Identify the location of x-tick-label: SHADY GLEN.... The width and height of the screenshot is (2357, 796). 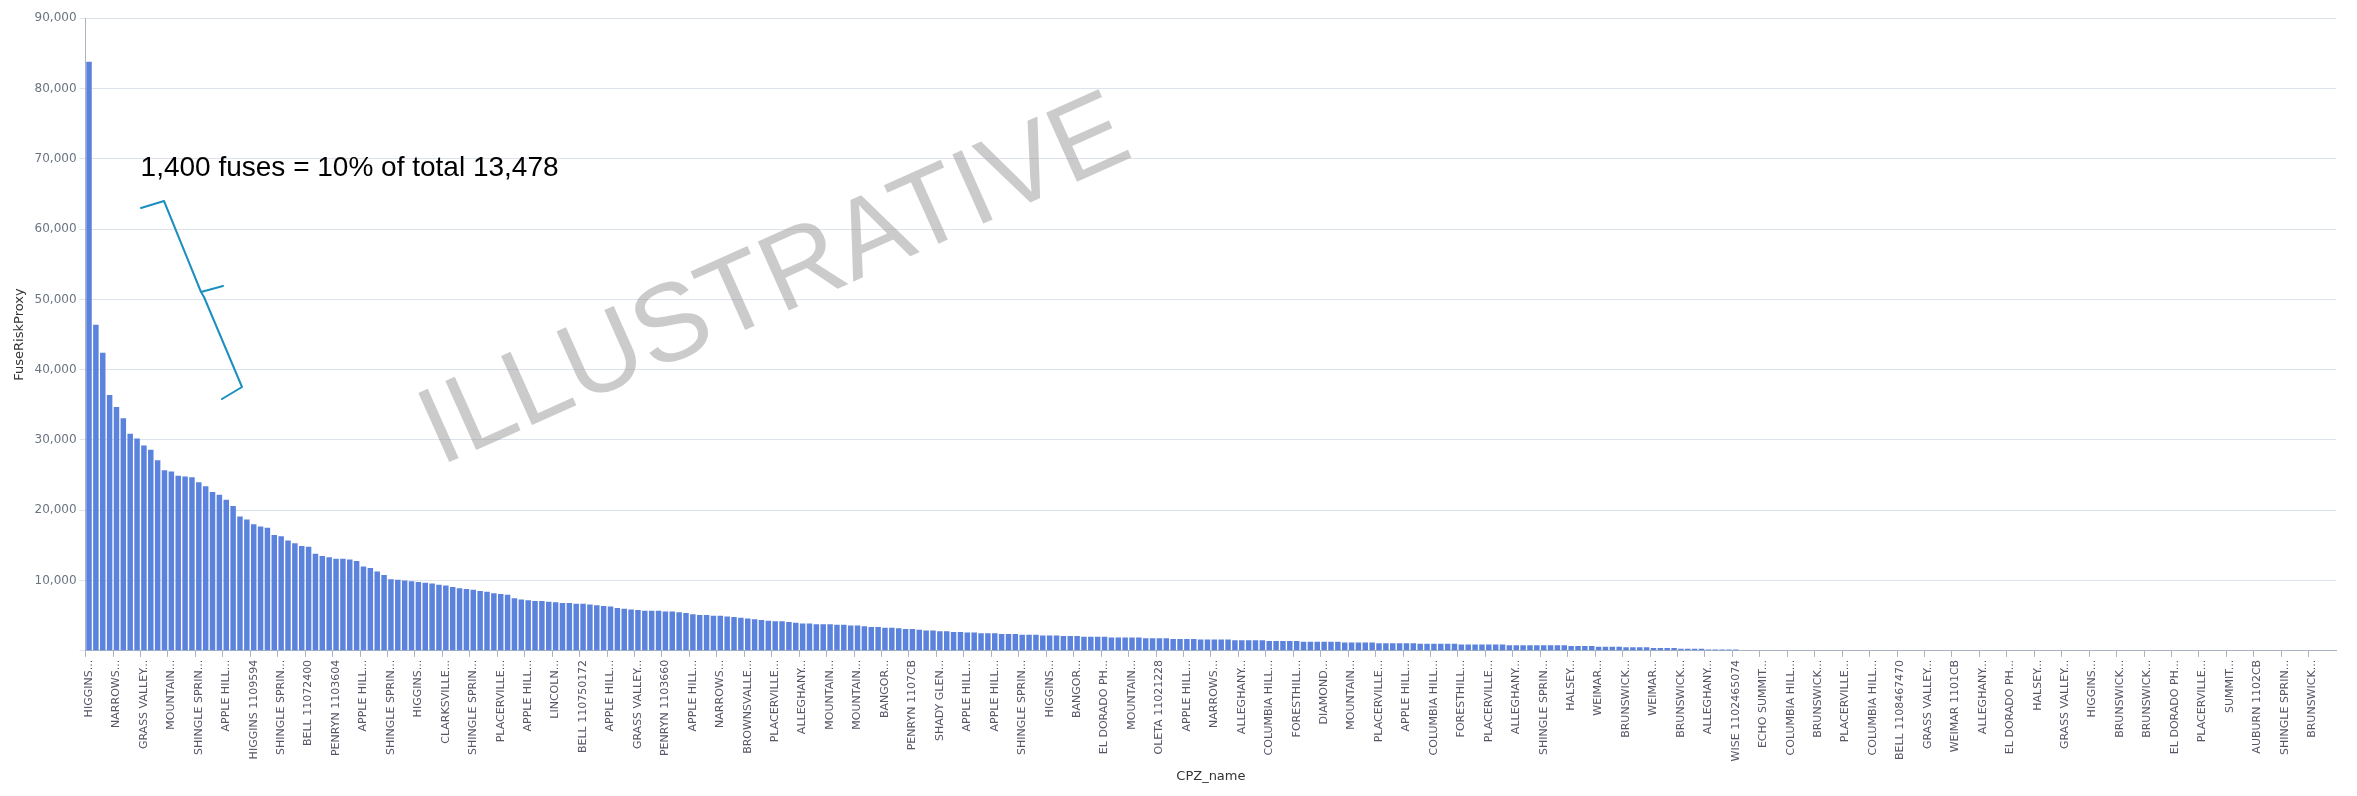
(939, 700).